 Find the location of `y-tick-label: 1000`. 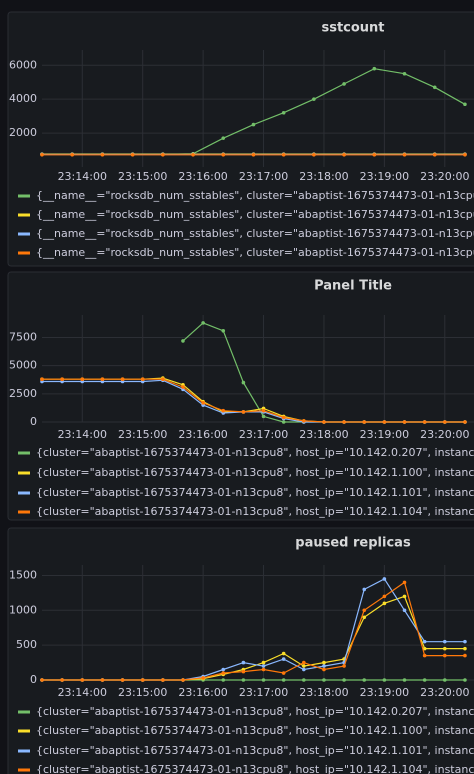

y-tick-label: 1000 is located at coordinates (23, 609).